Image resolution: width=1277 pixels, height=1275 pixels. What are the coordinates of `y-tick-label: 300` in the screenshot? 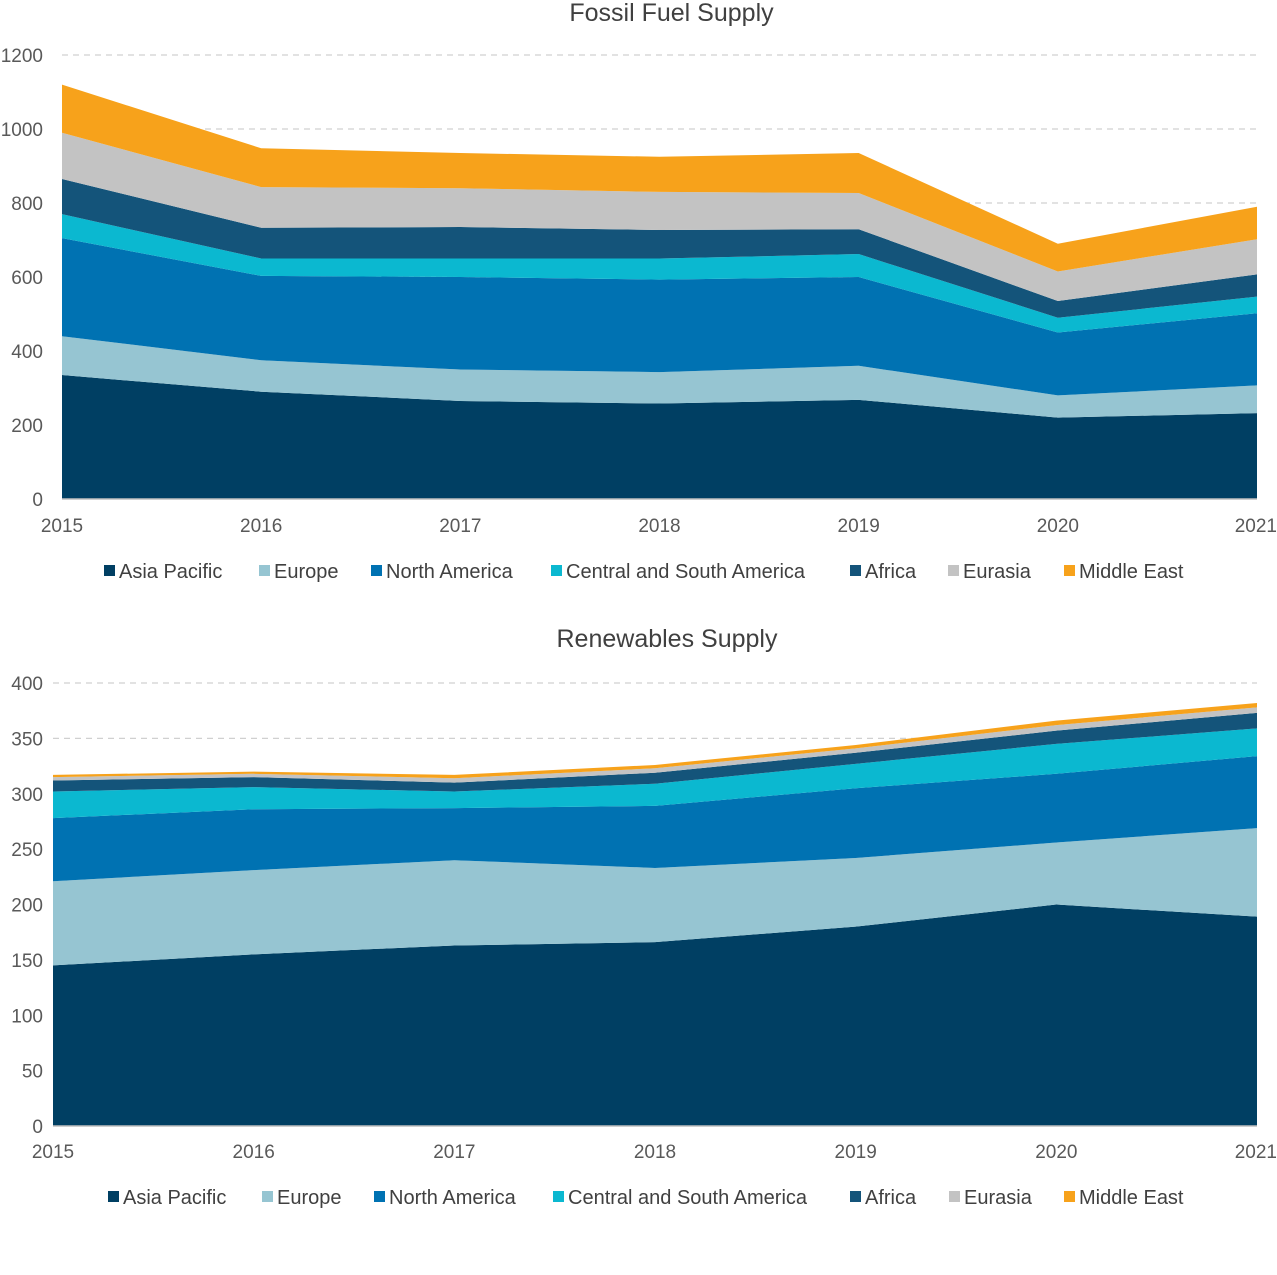 It's located at (27, 795).